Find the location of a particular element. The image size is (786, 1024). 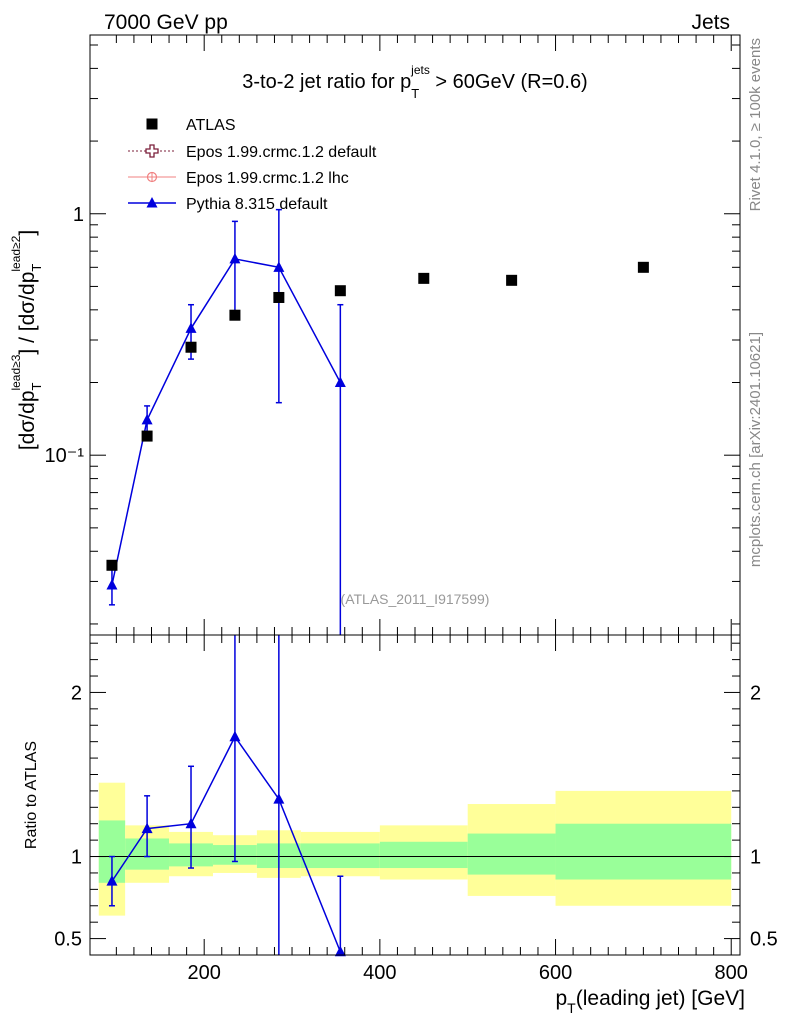

analysis-category-label: Jets is located at coordinates (710, 22).